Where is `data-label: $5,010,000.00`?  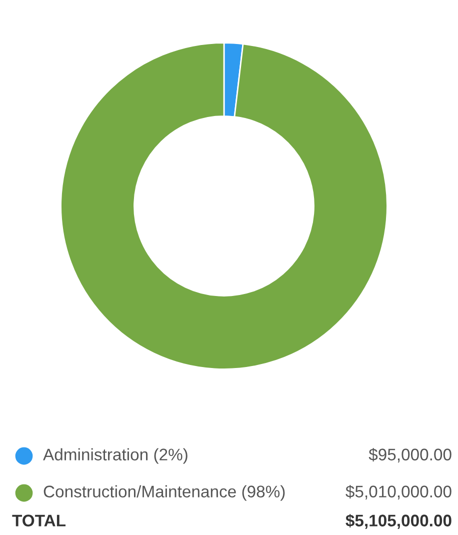 data-label: $5,010,000.00 is located at coordinates (399, 492).